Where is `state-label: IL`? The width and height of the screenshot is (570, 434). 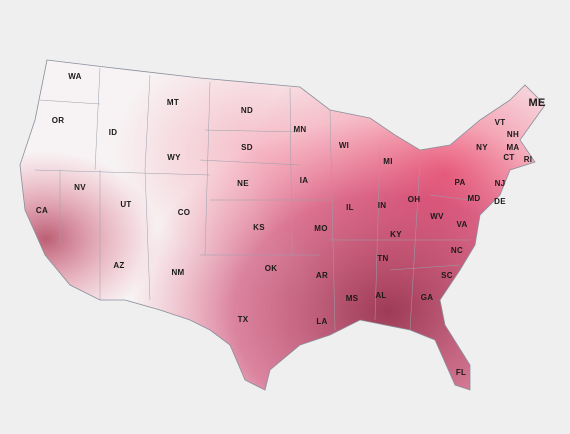 state-label: IL is located at coordinates (350, 207).